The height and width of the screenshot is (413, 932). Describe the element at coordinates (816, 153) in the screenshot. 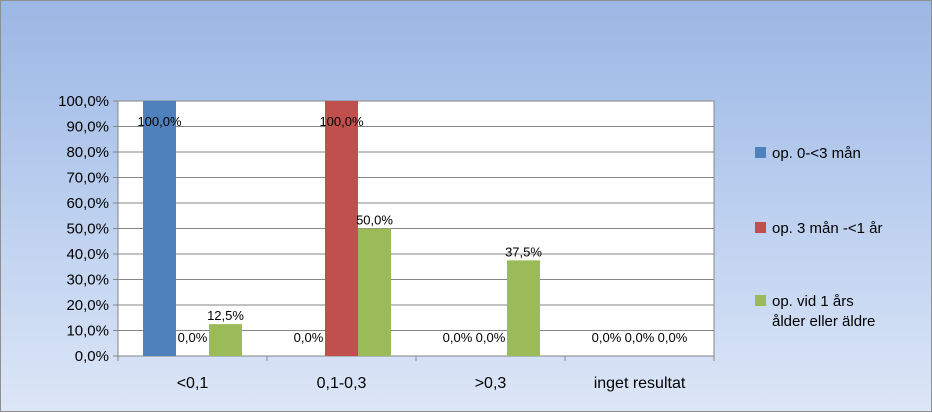

I see `legend-label: op. 0-<3 mån` at that location.